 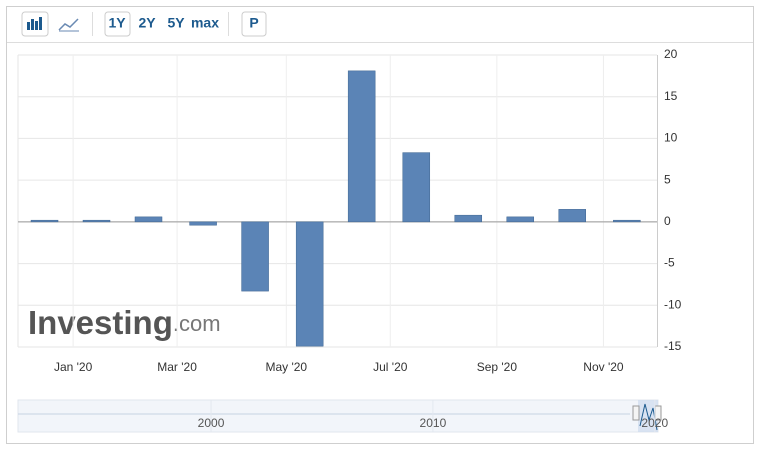 I want to click on x-tick-label: May '20, so click(x=286, y=367).